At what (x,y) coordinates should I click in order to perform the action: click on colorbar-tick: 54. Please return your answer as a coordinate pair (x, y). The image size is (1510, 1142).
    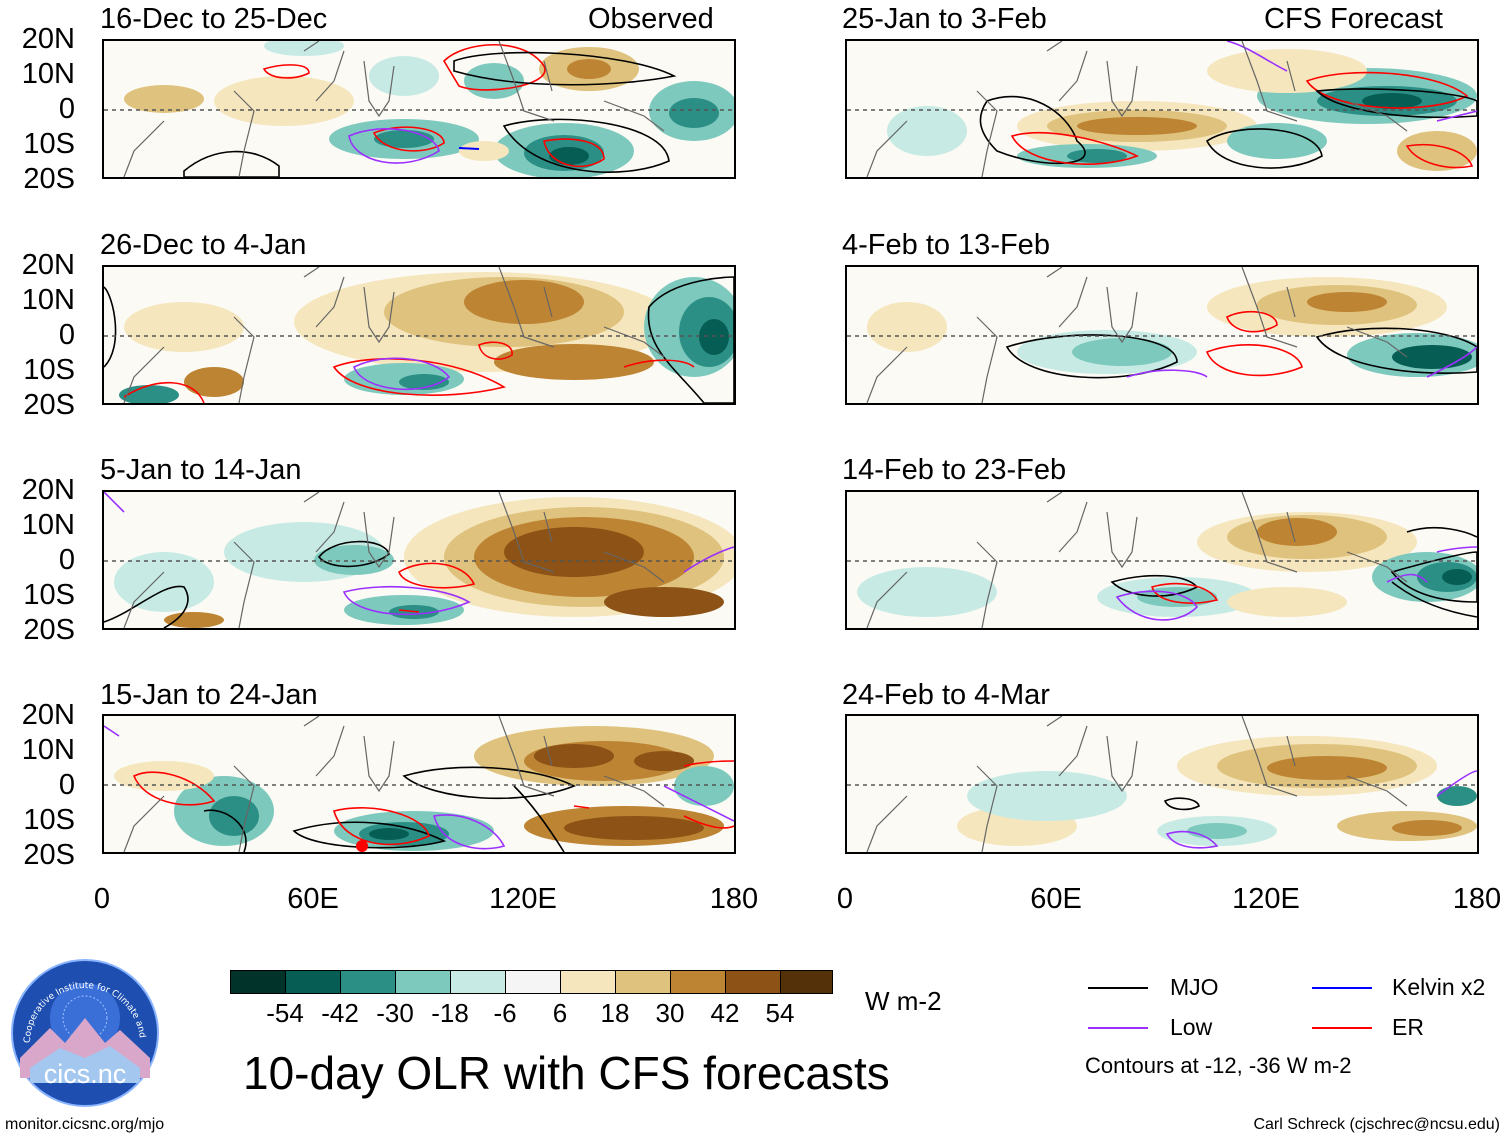
    Looking at the image, I should click on (780, 1013).